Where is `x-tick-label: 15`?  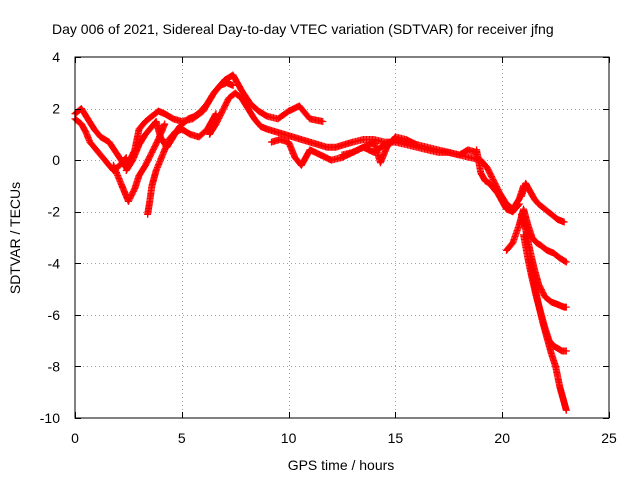 x-tick-label: 15 is located at coordinates (396, 438).